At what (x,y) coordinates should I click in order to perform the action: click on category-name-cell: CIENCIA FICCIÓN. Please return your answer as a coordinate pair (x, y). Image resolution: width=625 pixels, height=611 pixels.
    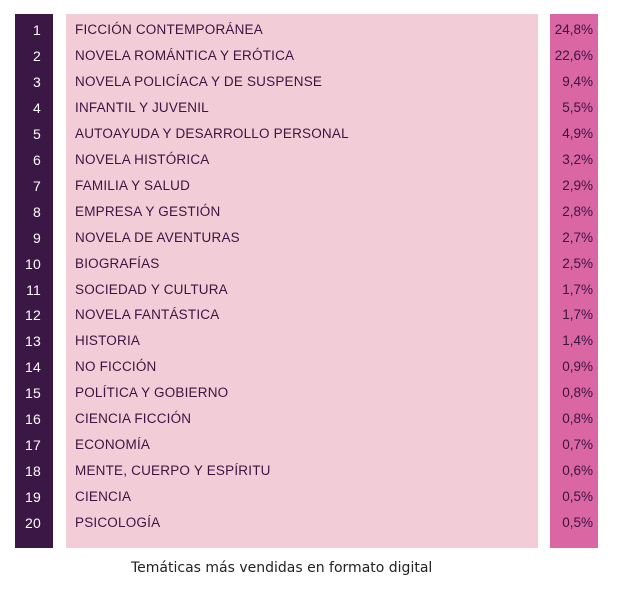
    Looking at the image, I should click on (133, 419).